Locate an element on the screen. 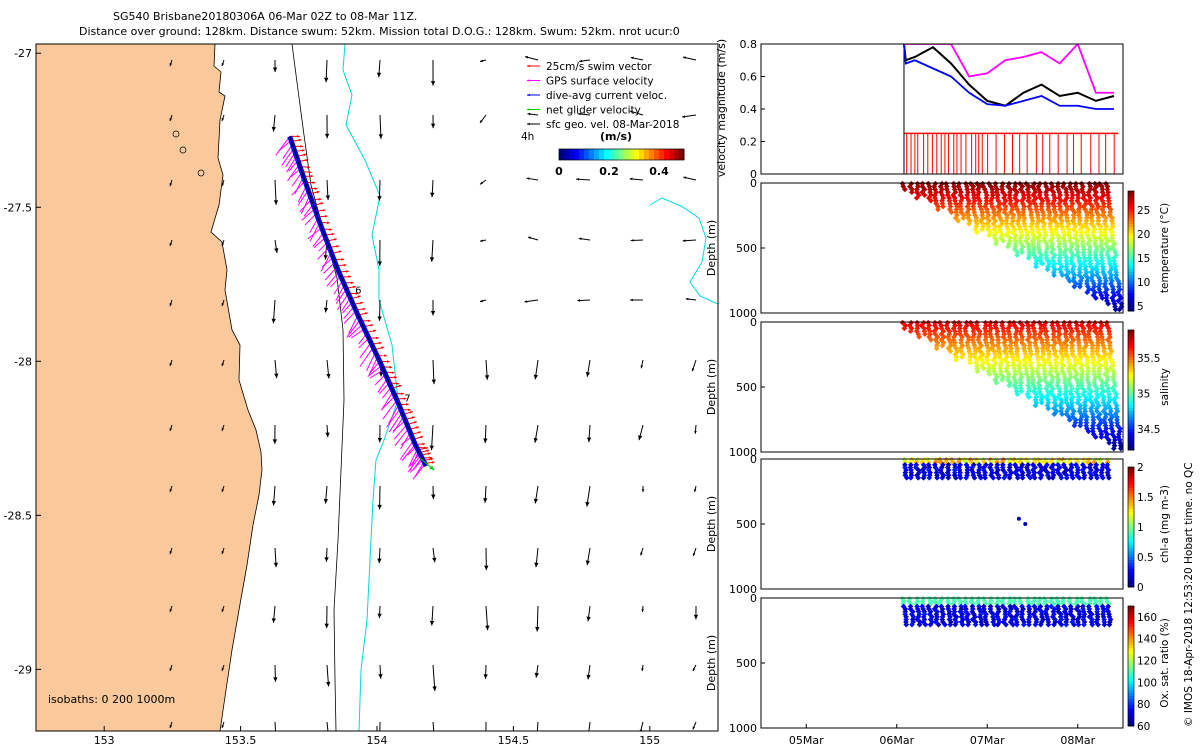 Image resolution: width=1200 pixels, height=750 pixels. colorbar-tick-label: 1 is located at coordinates (1140, 528).